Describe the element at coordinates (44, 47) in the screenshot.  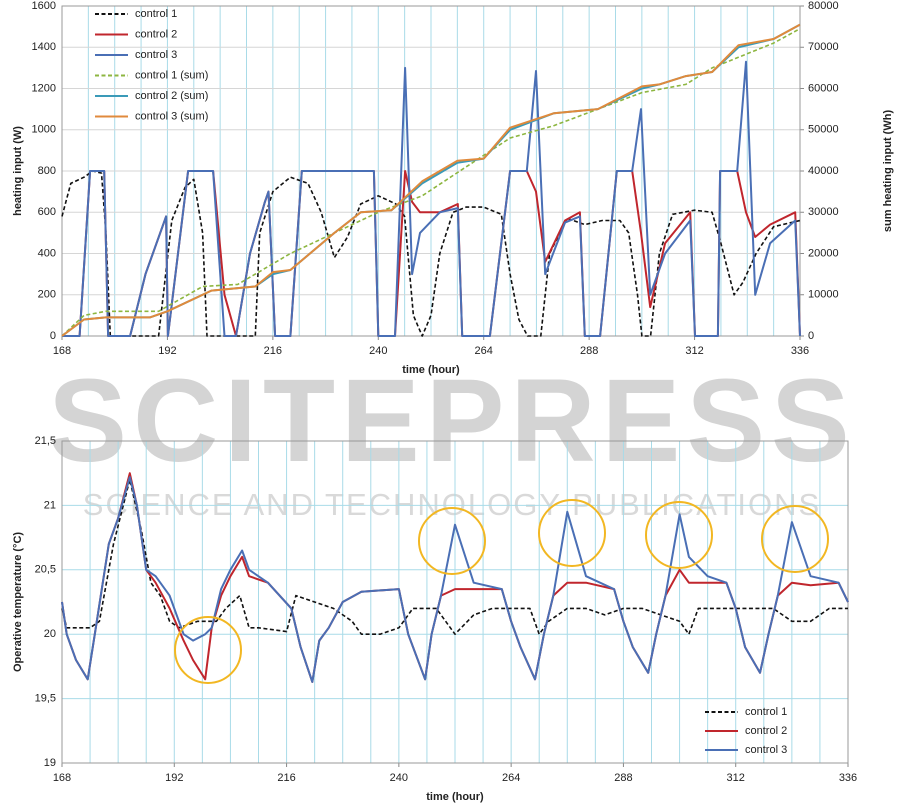
I see `y-tick-label: 1400` at that location.